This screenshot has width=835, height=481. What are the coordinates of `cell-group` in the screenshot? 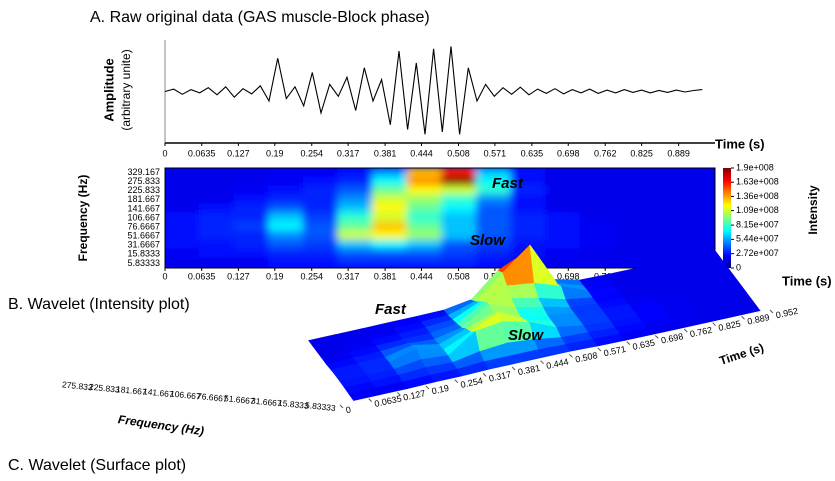 It's located at (440, 218).